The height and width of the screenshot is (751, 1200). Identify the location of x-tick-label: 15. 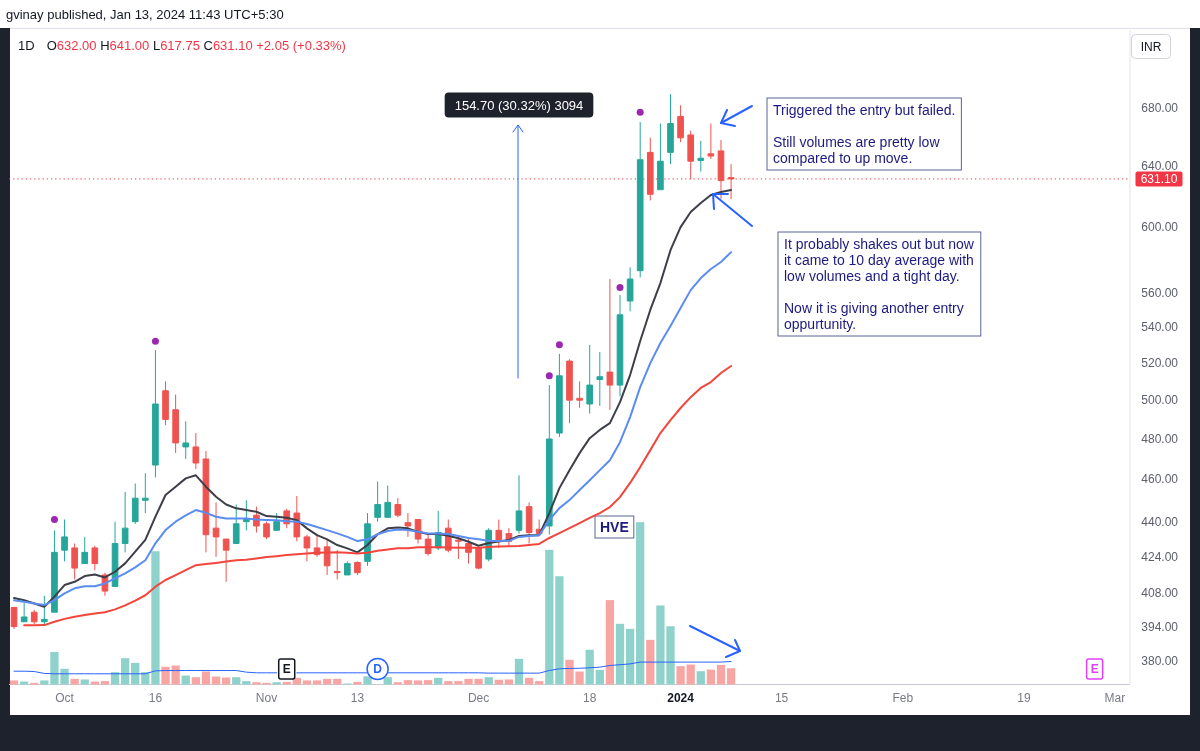
(781, 698).